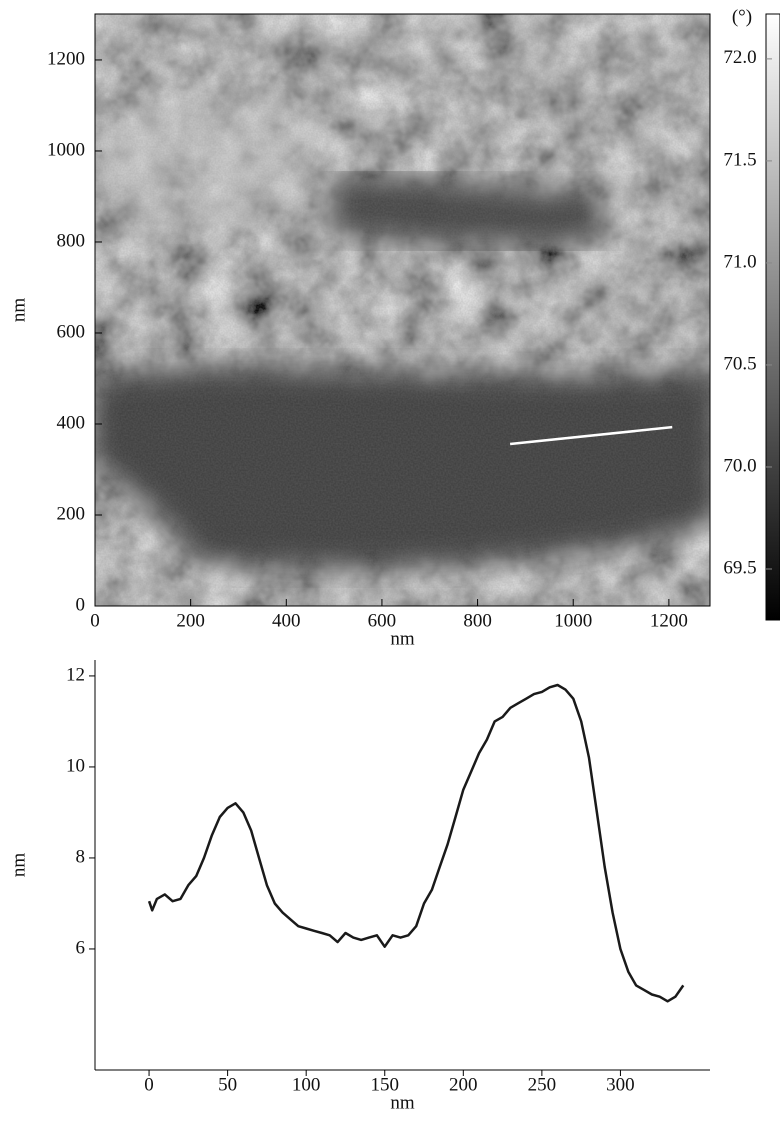 The height and width of the screenshot is (1127, 780). What do you see at coordinates (739, 363) in the screenshot?
I see `colorbar-tick-label: 70.5` at bounding box center [739, 363].